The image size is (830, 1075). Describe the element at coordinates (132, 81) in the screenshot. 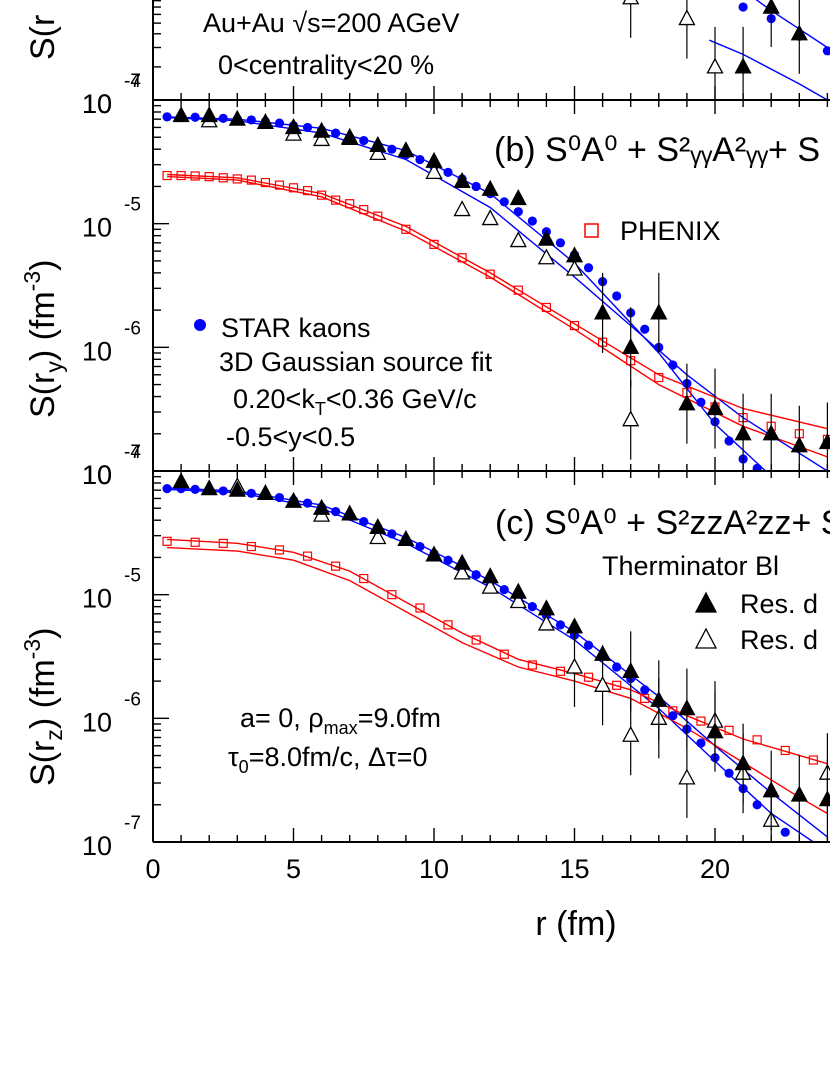

I see `y-tick-exponent: -4` at that location.